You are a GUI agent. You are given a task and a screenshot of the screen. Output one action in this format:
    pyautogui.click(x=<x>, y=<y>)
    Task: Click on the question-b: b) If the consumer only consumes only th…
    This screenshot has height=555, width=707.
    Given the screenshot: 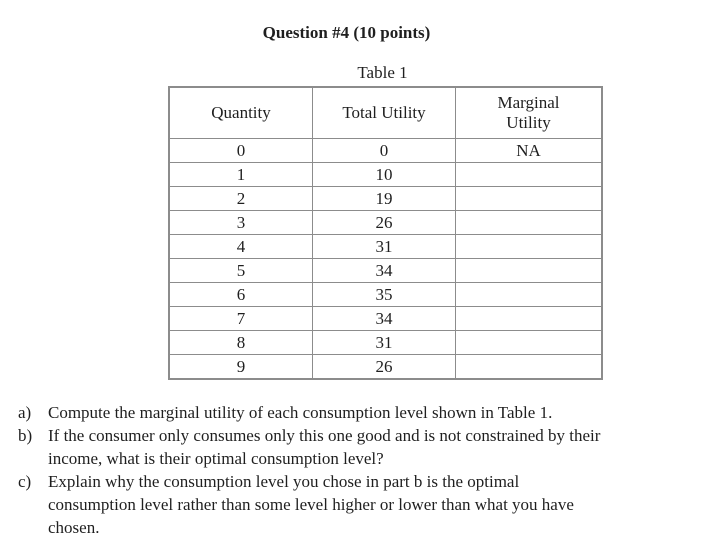 What is the action you would take?
    pyautogui.click(x=358, y=447)
    